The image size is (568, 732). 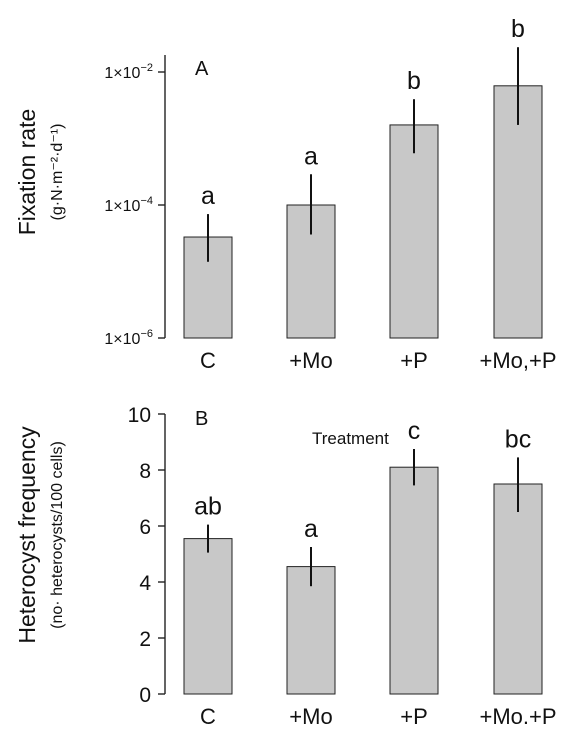 What do you see at coordinates (145, 695) in the screenshot?
I see `y-tick-label: 0` at bounding box center [145, 695].